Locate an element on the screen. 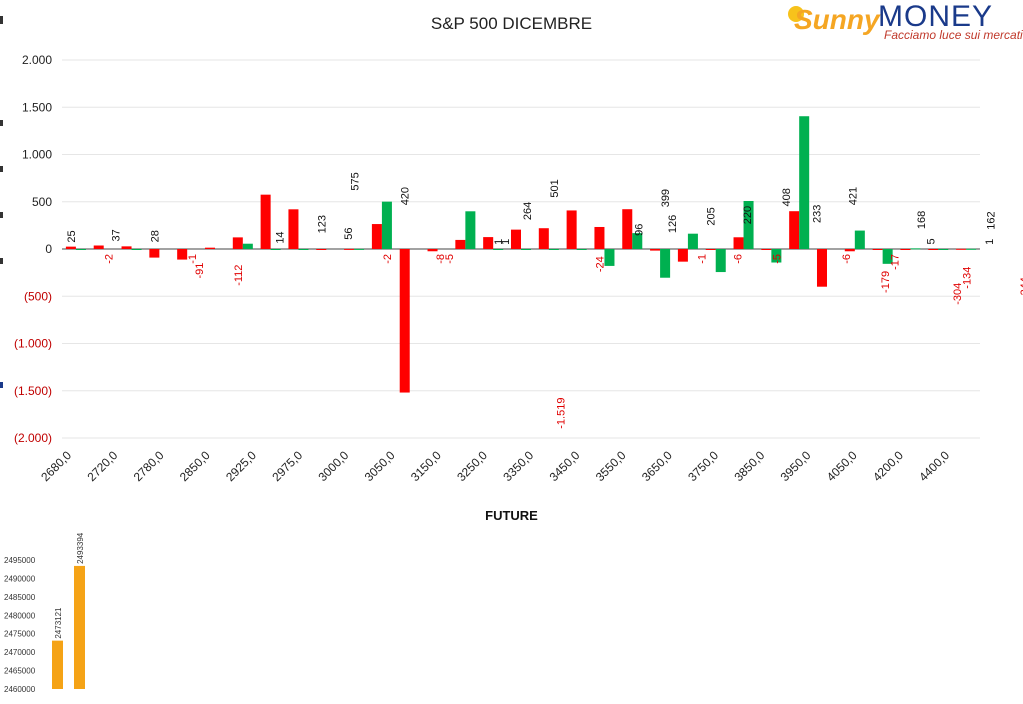 The height and width of the screenshot is (704, 1023). y-tick-label: (2.000) is located at coordinates (33, 438).